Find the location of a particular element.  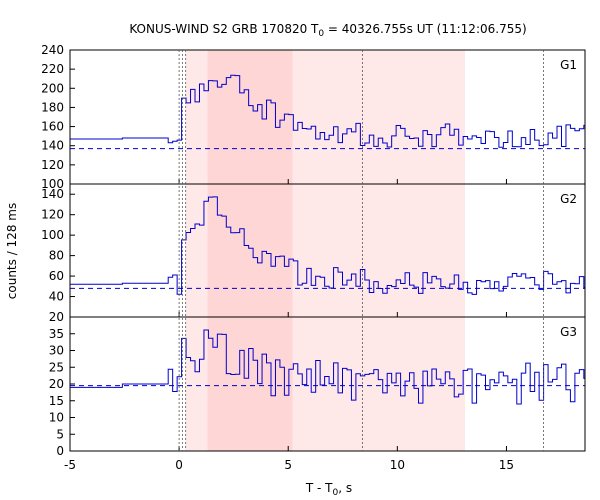

y-tick-label-g3-0: 0 is located at coordinates (60, 451).